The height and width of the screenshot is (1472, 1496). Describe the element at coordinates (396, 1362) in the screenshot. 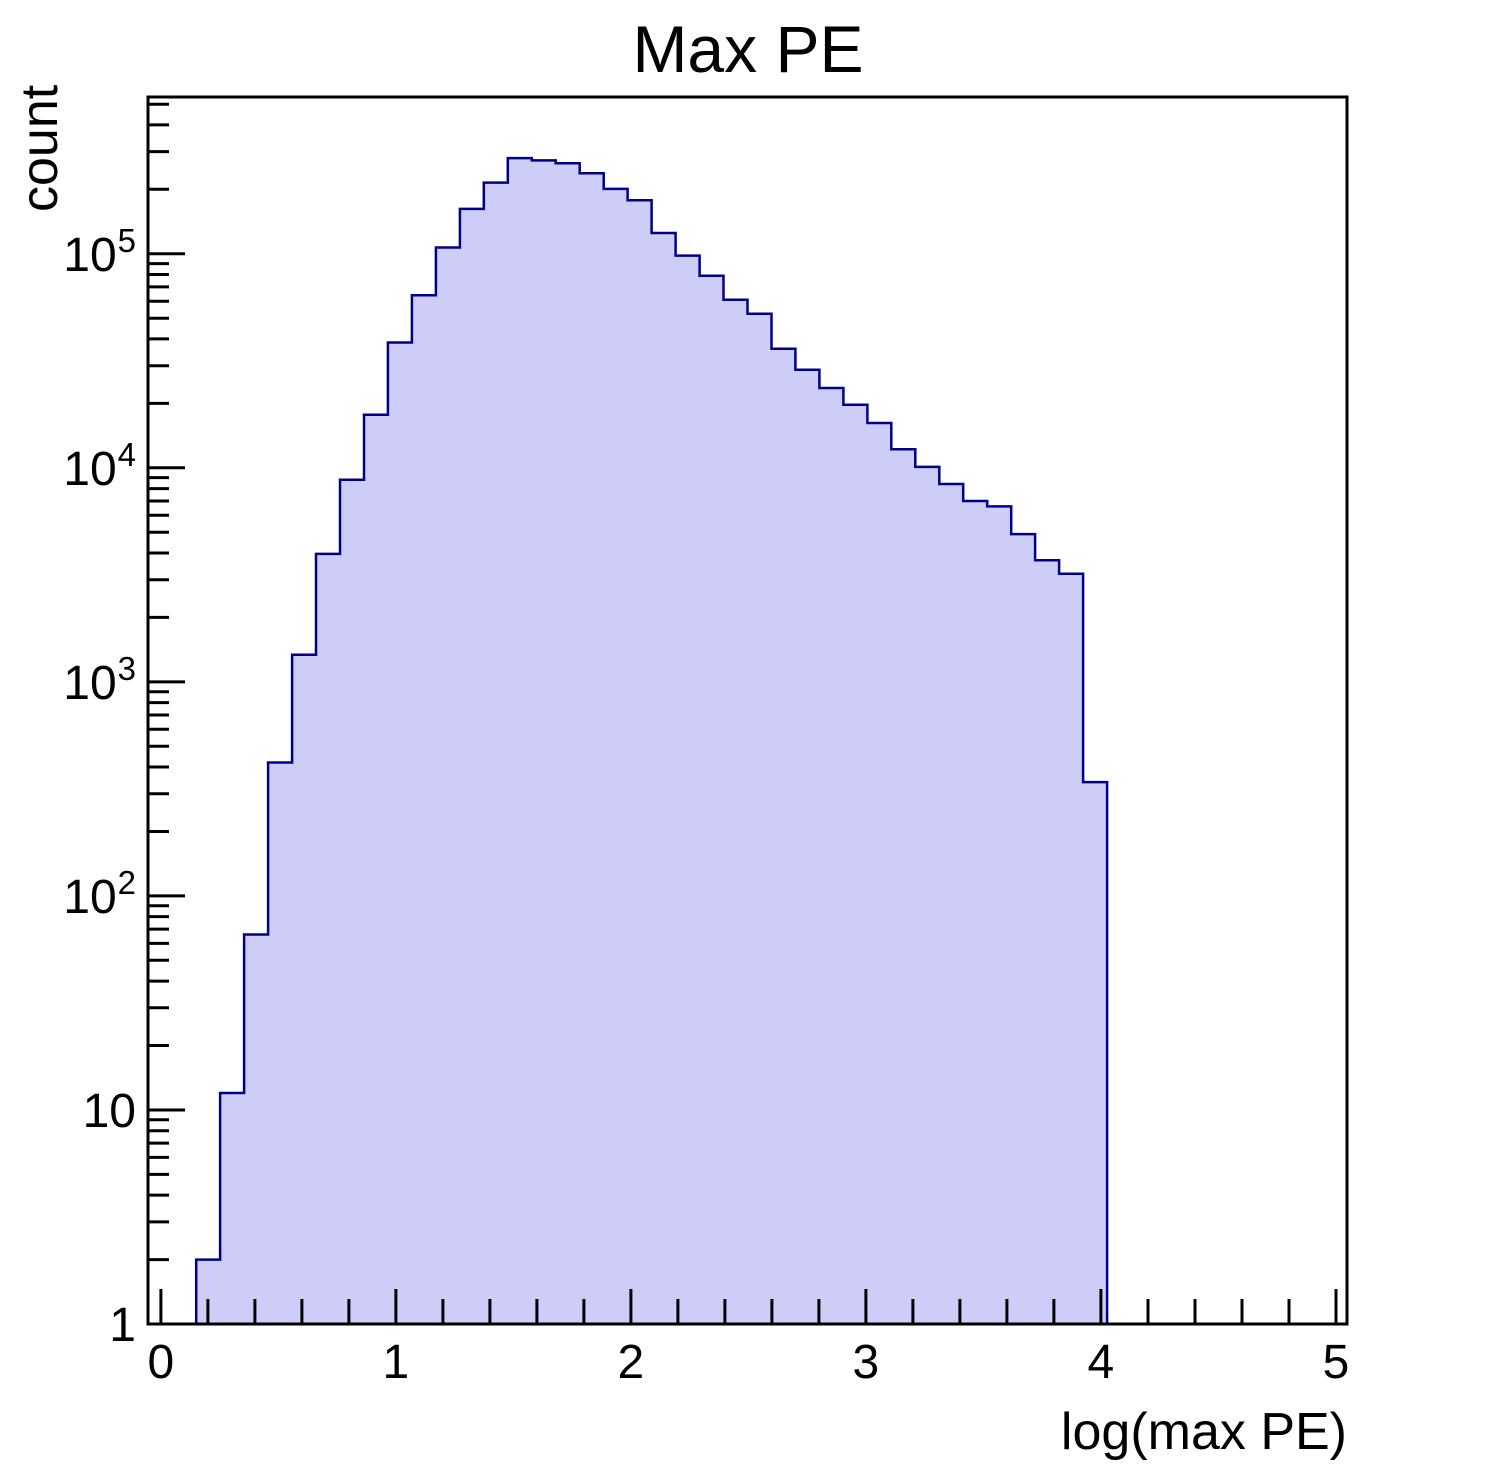

I see `x-tick-label: 1` at that location.